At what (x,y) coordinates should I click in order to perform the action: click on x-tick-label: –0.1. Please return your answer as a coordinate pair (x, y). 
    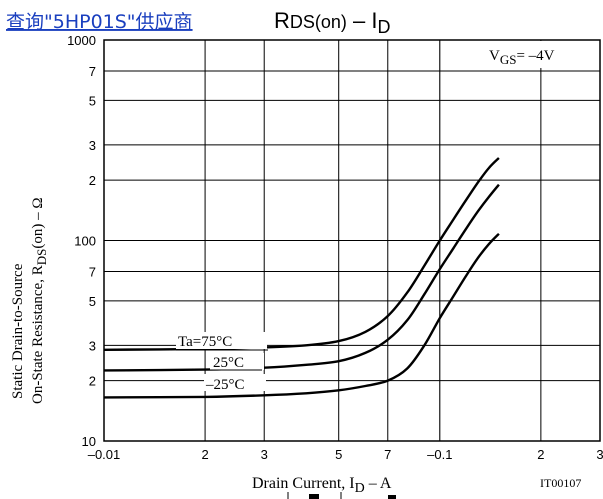
    Looking at the image, I should click on (439, 454).